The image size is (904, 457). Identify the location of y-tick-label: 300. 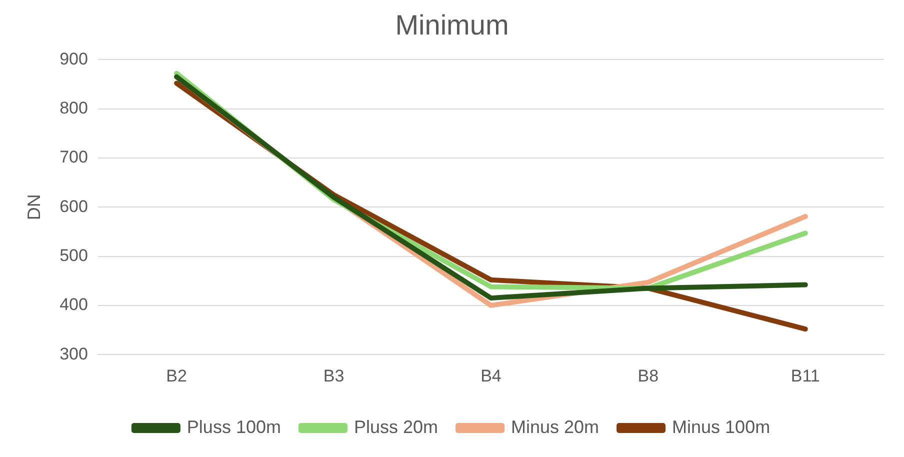
(74, 354).